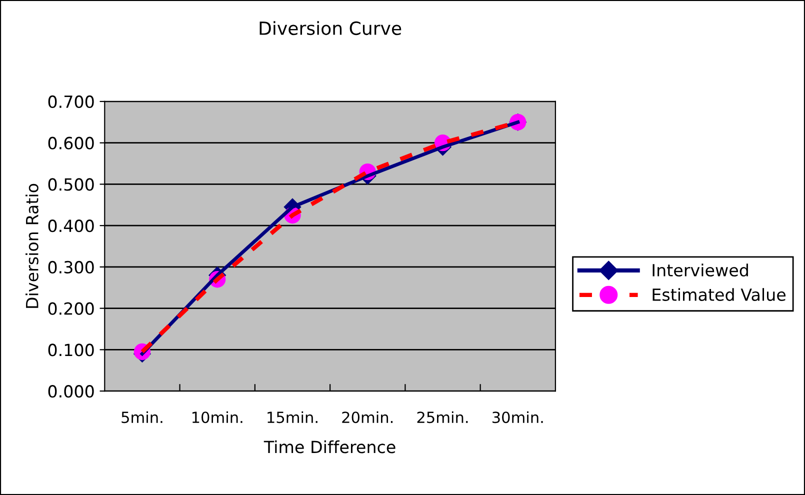 The width and height of the screenshot is (805, 495). What do you see at coordinates (32, 246) in the screenshot?
I see `y-axis-title: Diversion Ratio` at bounding box center [32, 246].